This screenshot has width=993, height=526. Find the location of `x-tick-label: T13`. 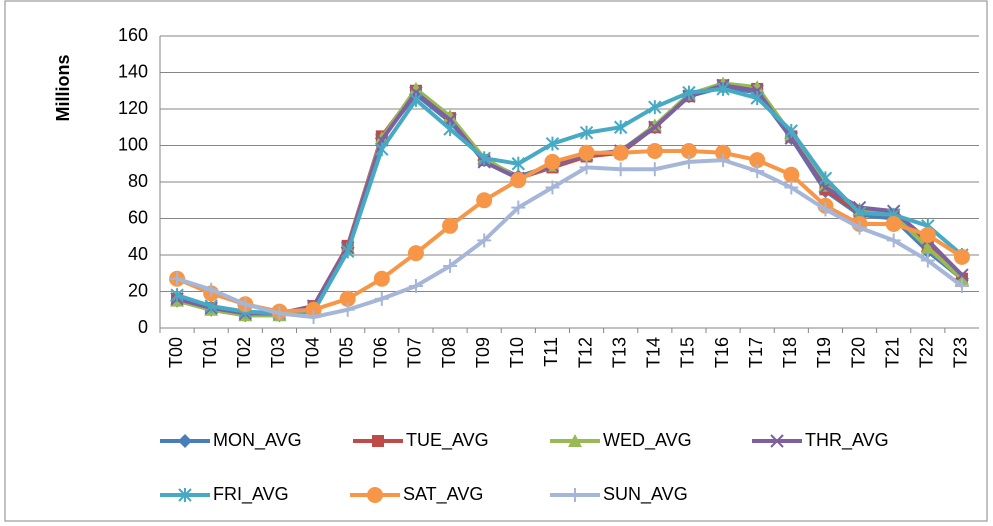

x-tick-label: T13 is located at coordinates (619, 352).